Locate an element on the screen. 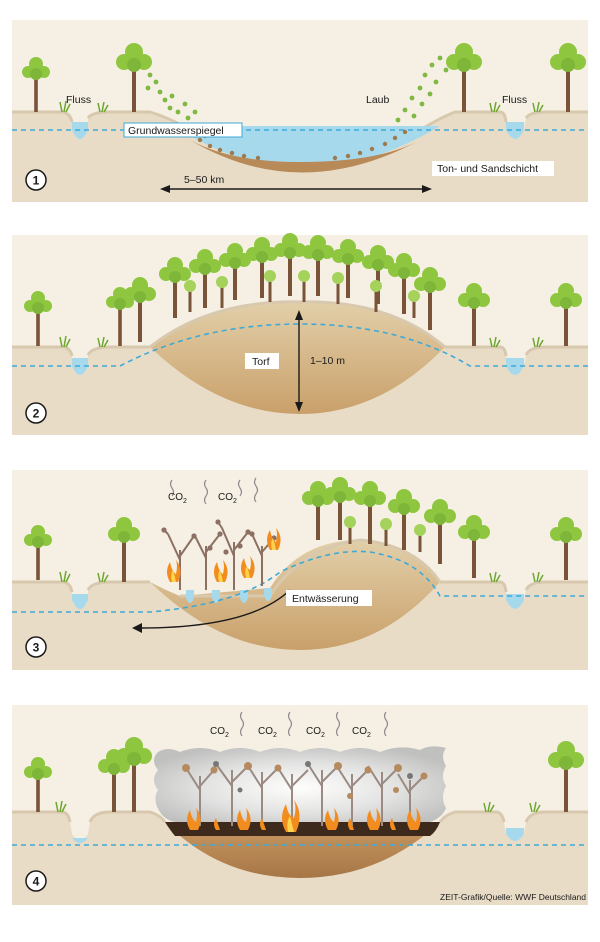 This screenshot has height=942, width=600. label-schicht: Ton- und Sandschicht is located at coordinates (487, 169).